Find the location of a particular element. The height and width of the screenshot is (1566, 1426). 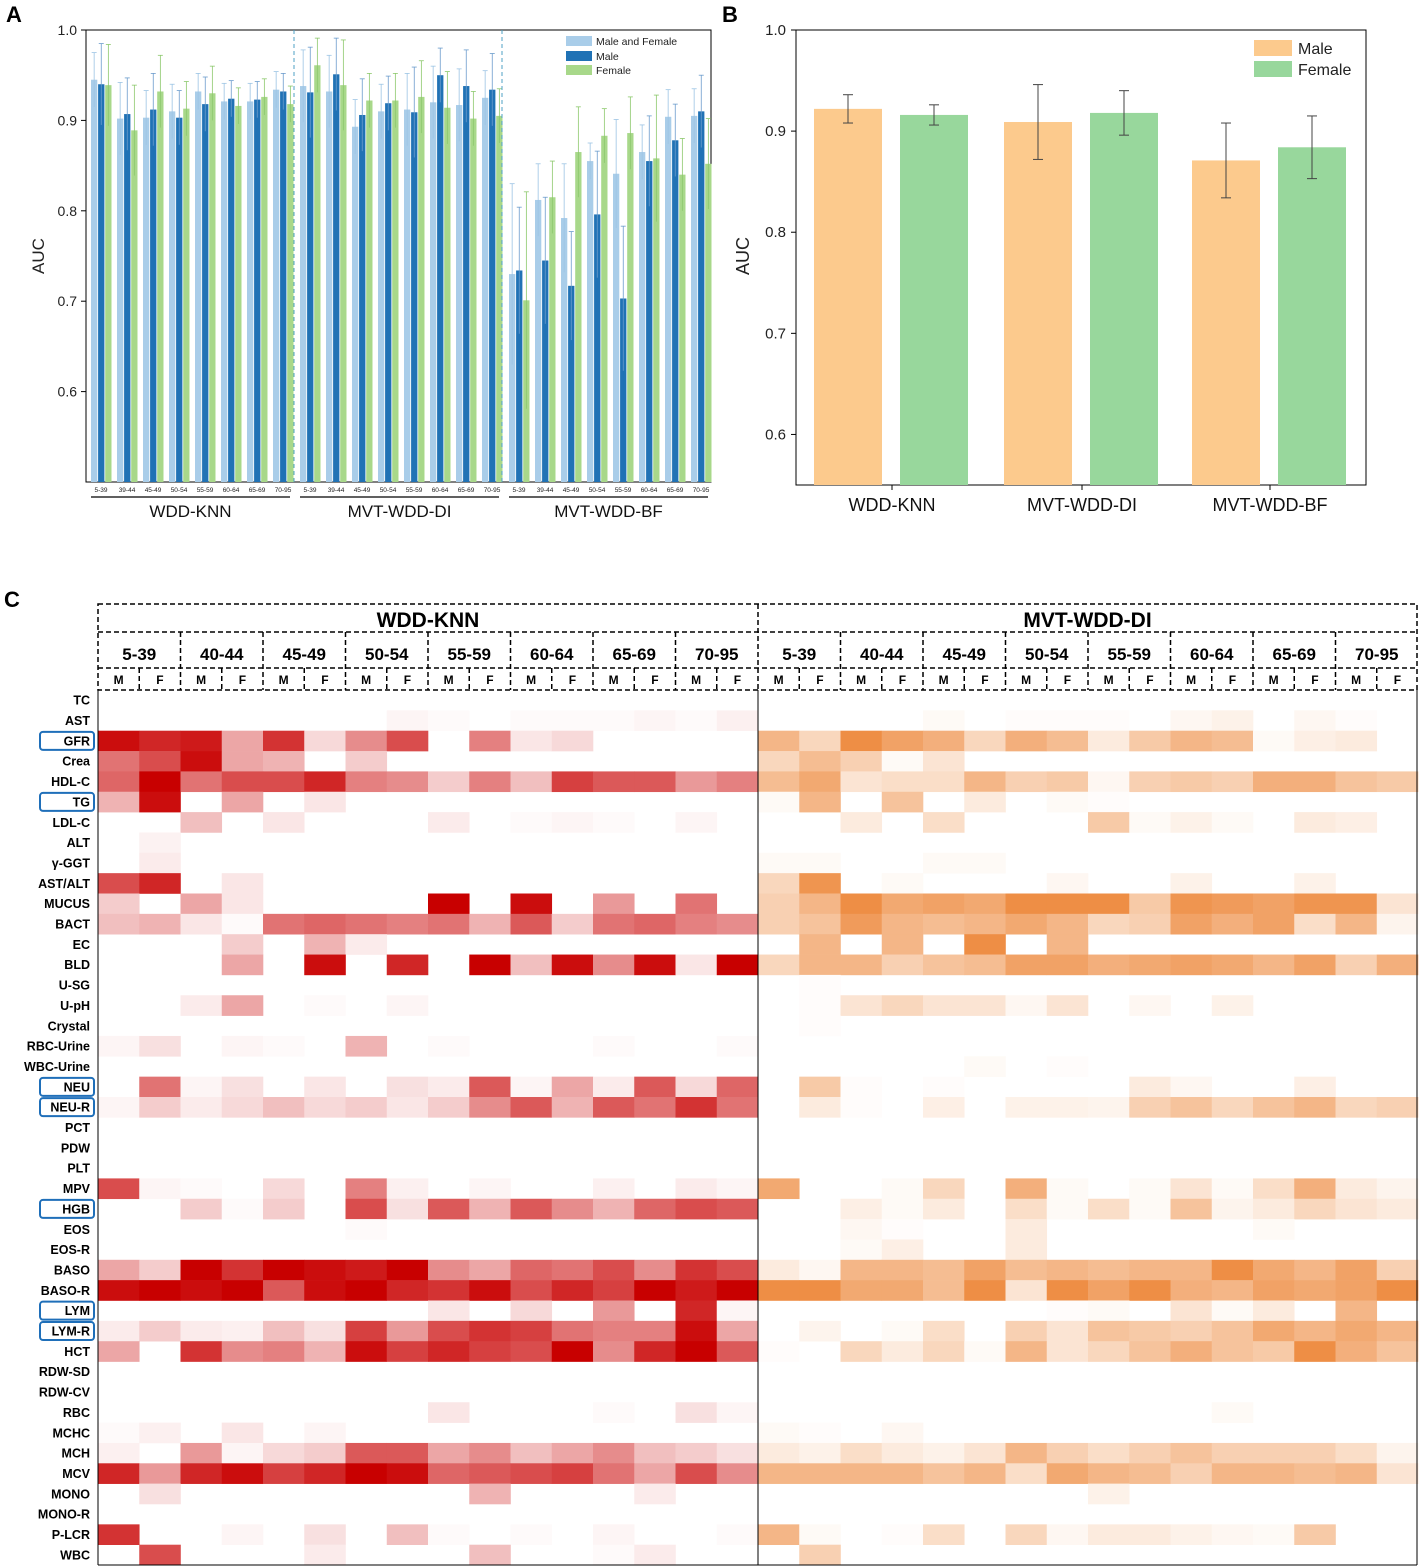

x-tick-label-a: 55-59 is located at coordinates (414, 490).